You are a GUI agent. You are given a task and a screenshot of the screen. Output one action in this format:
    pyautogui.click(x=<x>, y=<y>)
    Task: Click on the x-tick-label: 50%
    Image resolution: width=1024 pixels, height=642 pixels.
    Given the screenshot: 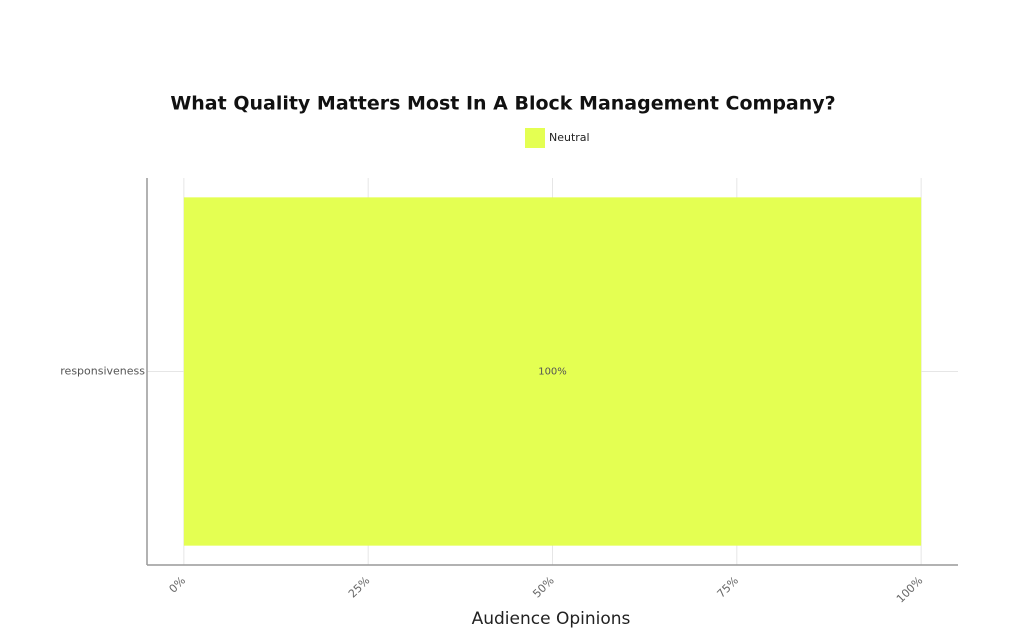 What is the action you would take?
    pyautogui.click(x=543, y=587)
    